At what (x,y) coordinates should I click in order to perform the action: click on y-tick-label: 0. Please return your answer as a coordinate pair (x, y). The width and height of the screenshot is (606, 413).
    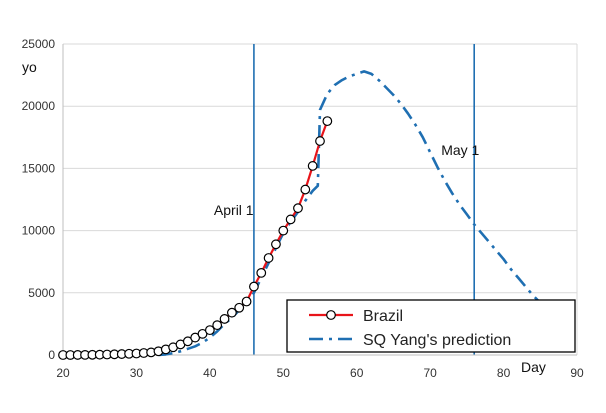
    Looking at the image, I should click on (51, 355).